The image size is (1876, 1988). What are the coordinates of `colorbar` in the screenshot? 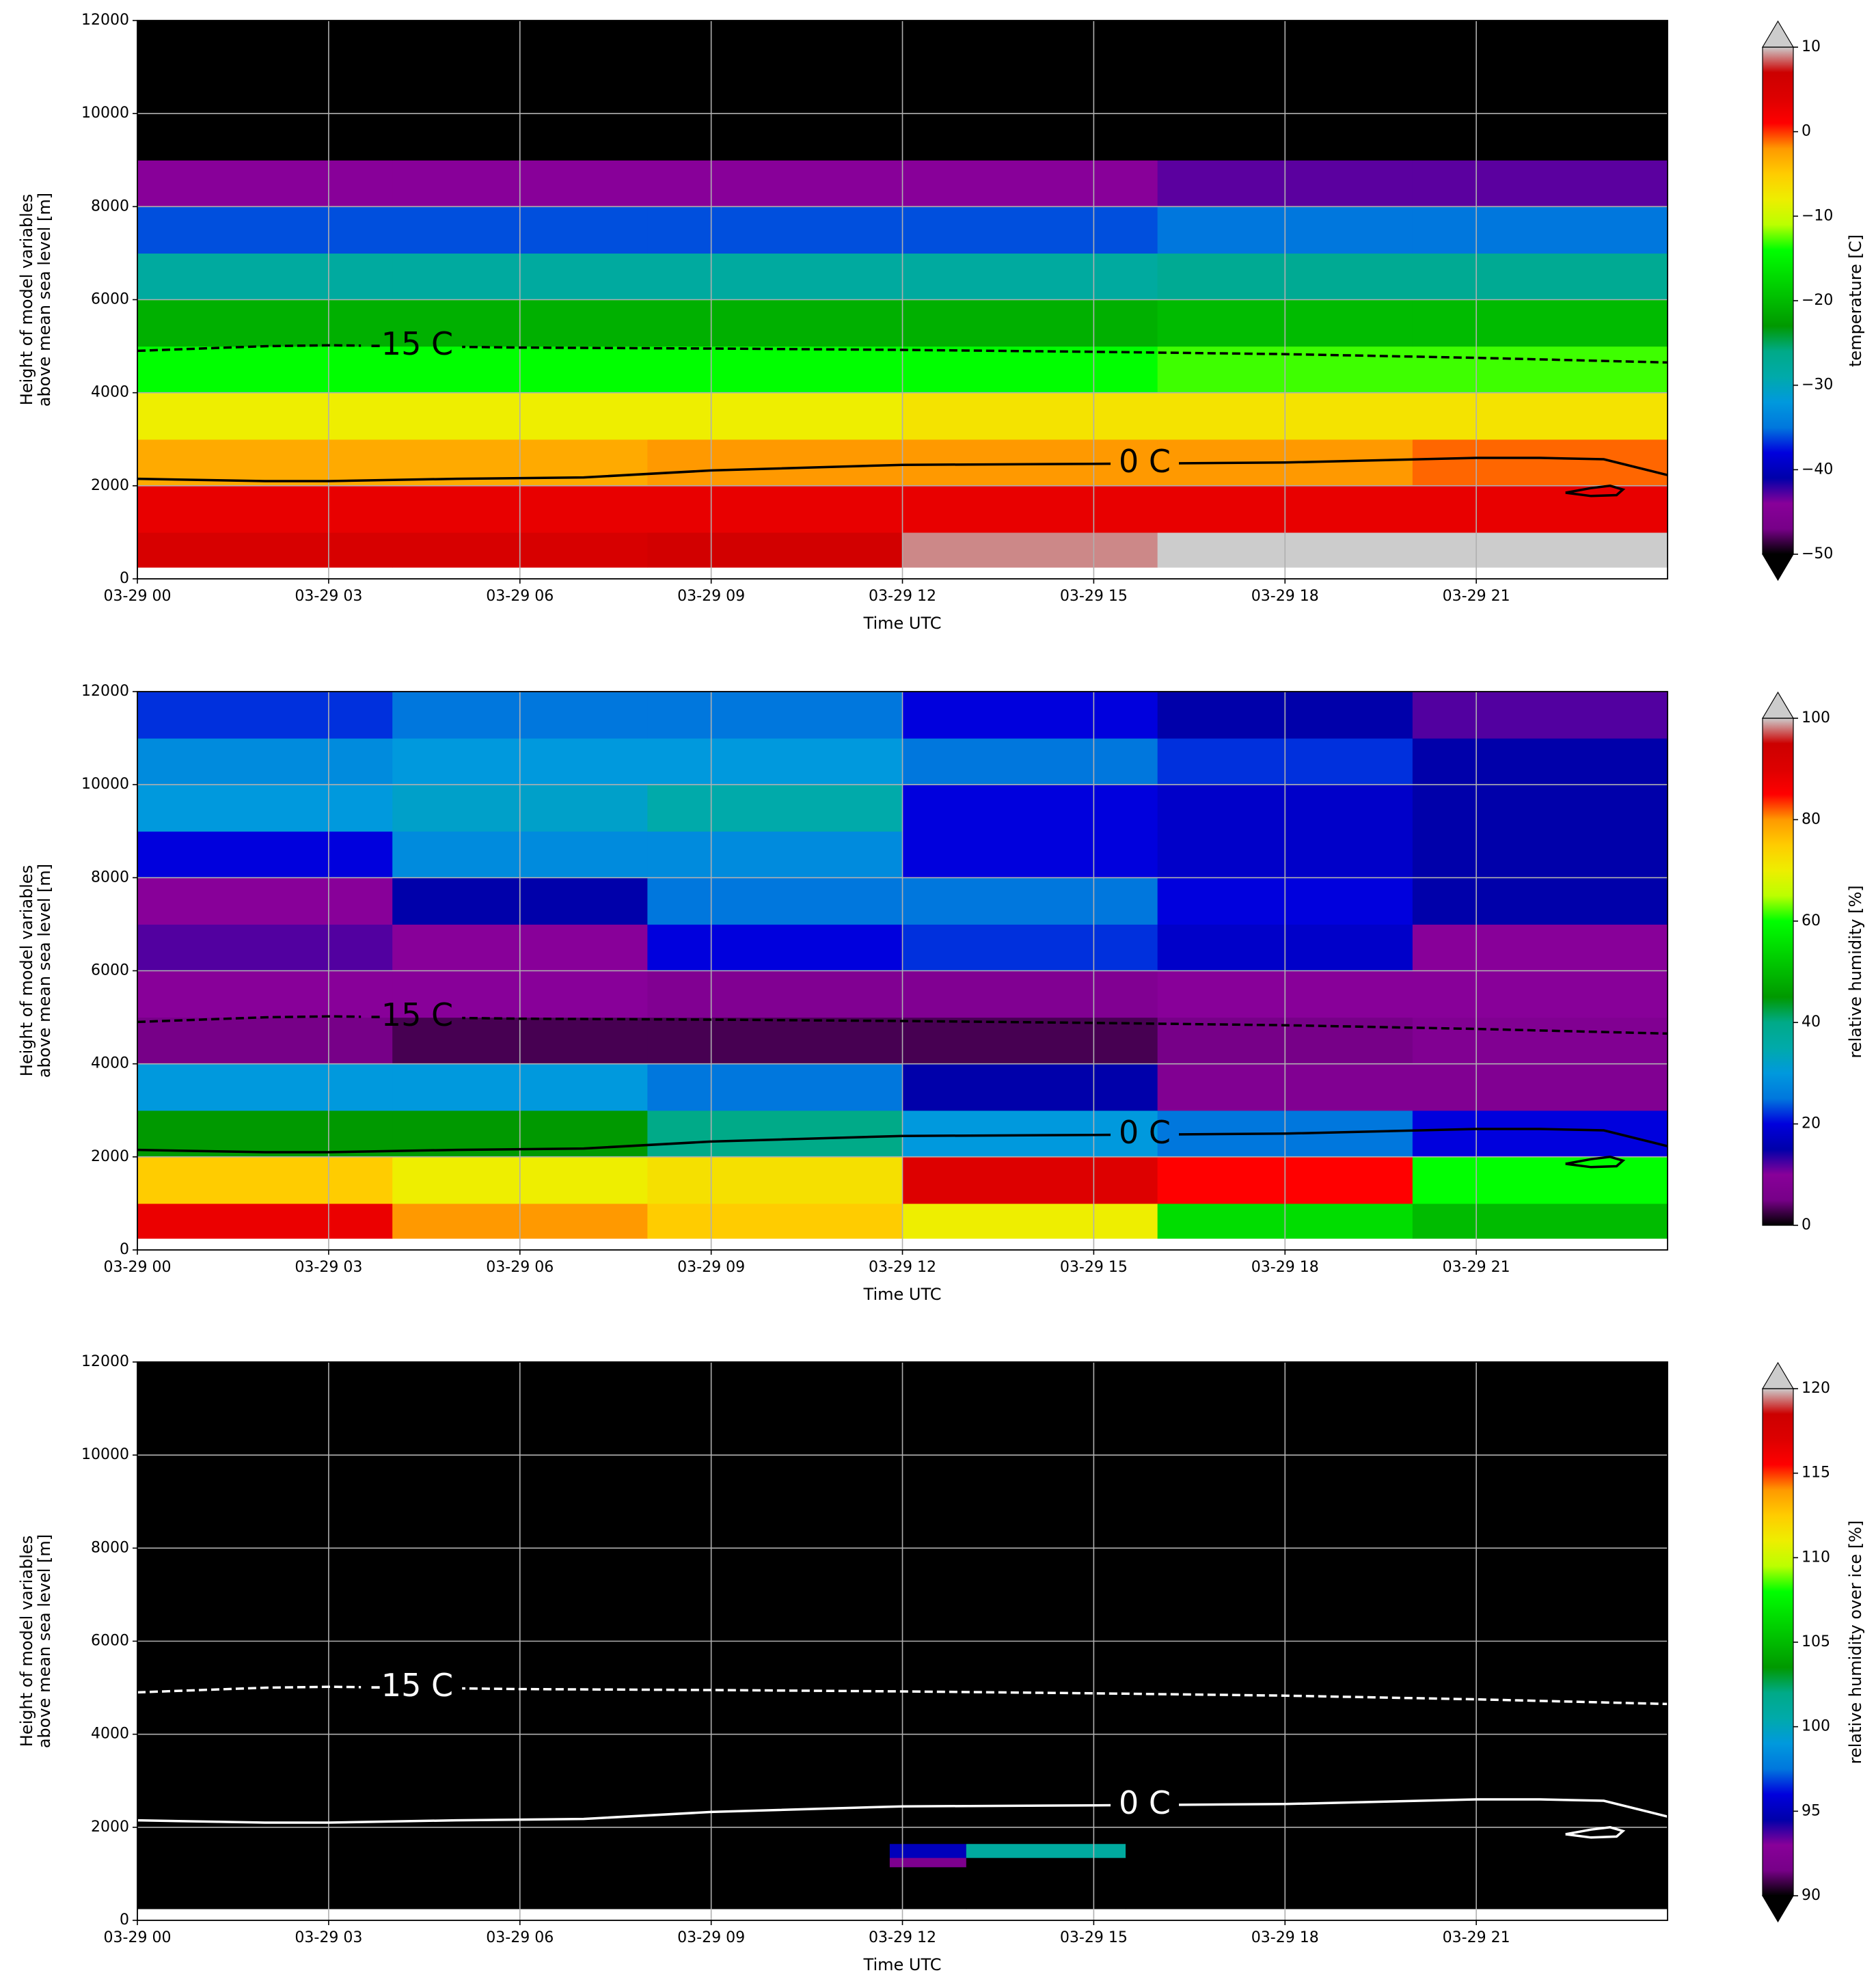 It's located at (1778, 1643).